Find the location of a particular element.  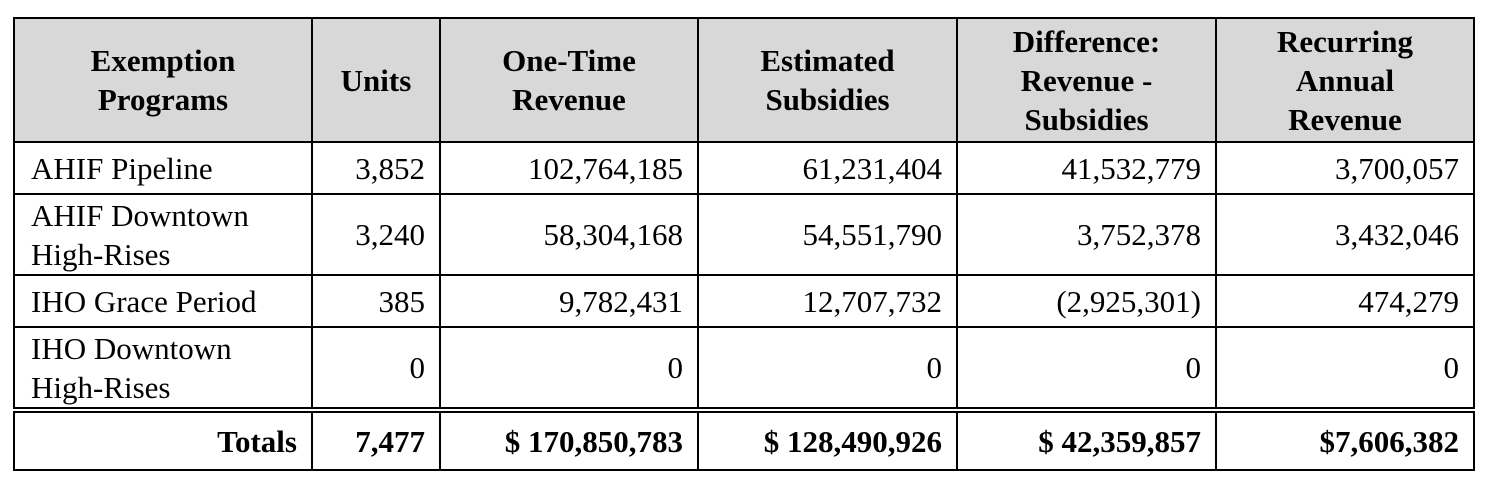

program-name-cell: IHO Downtown High-Rises is located at coordinates (163, 368).